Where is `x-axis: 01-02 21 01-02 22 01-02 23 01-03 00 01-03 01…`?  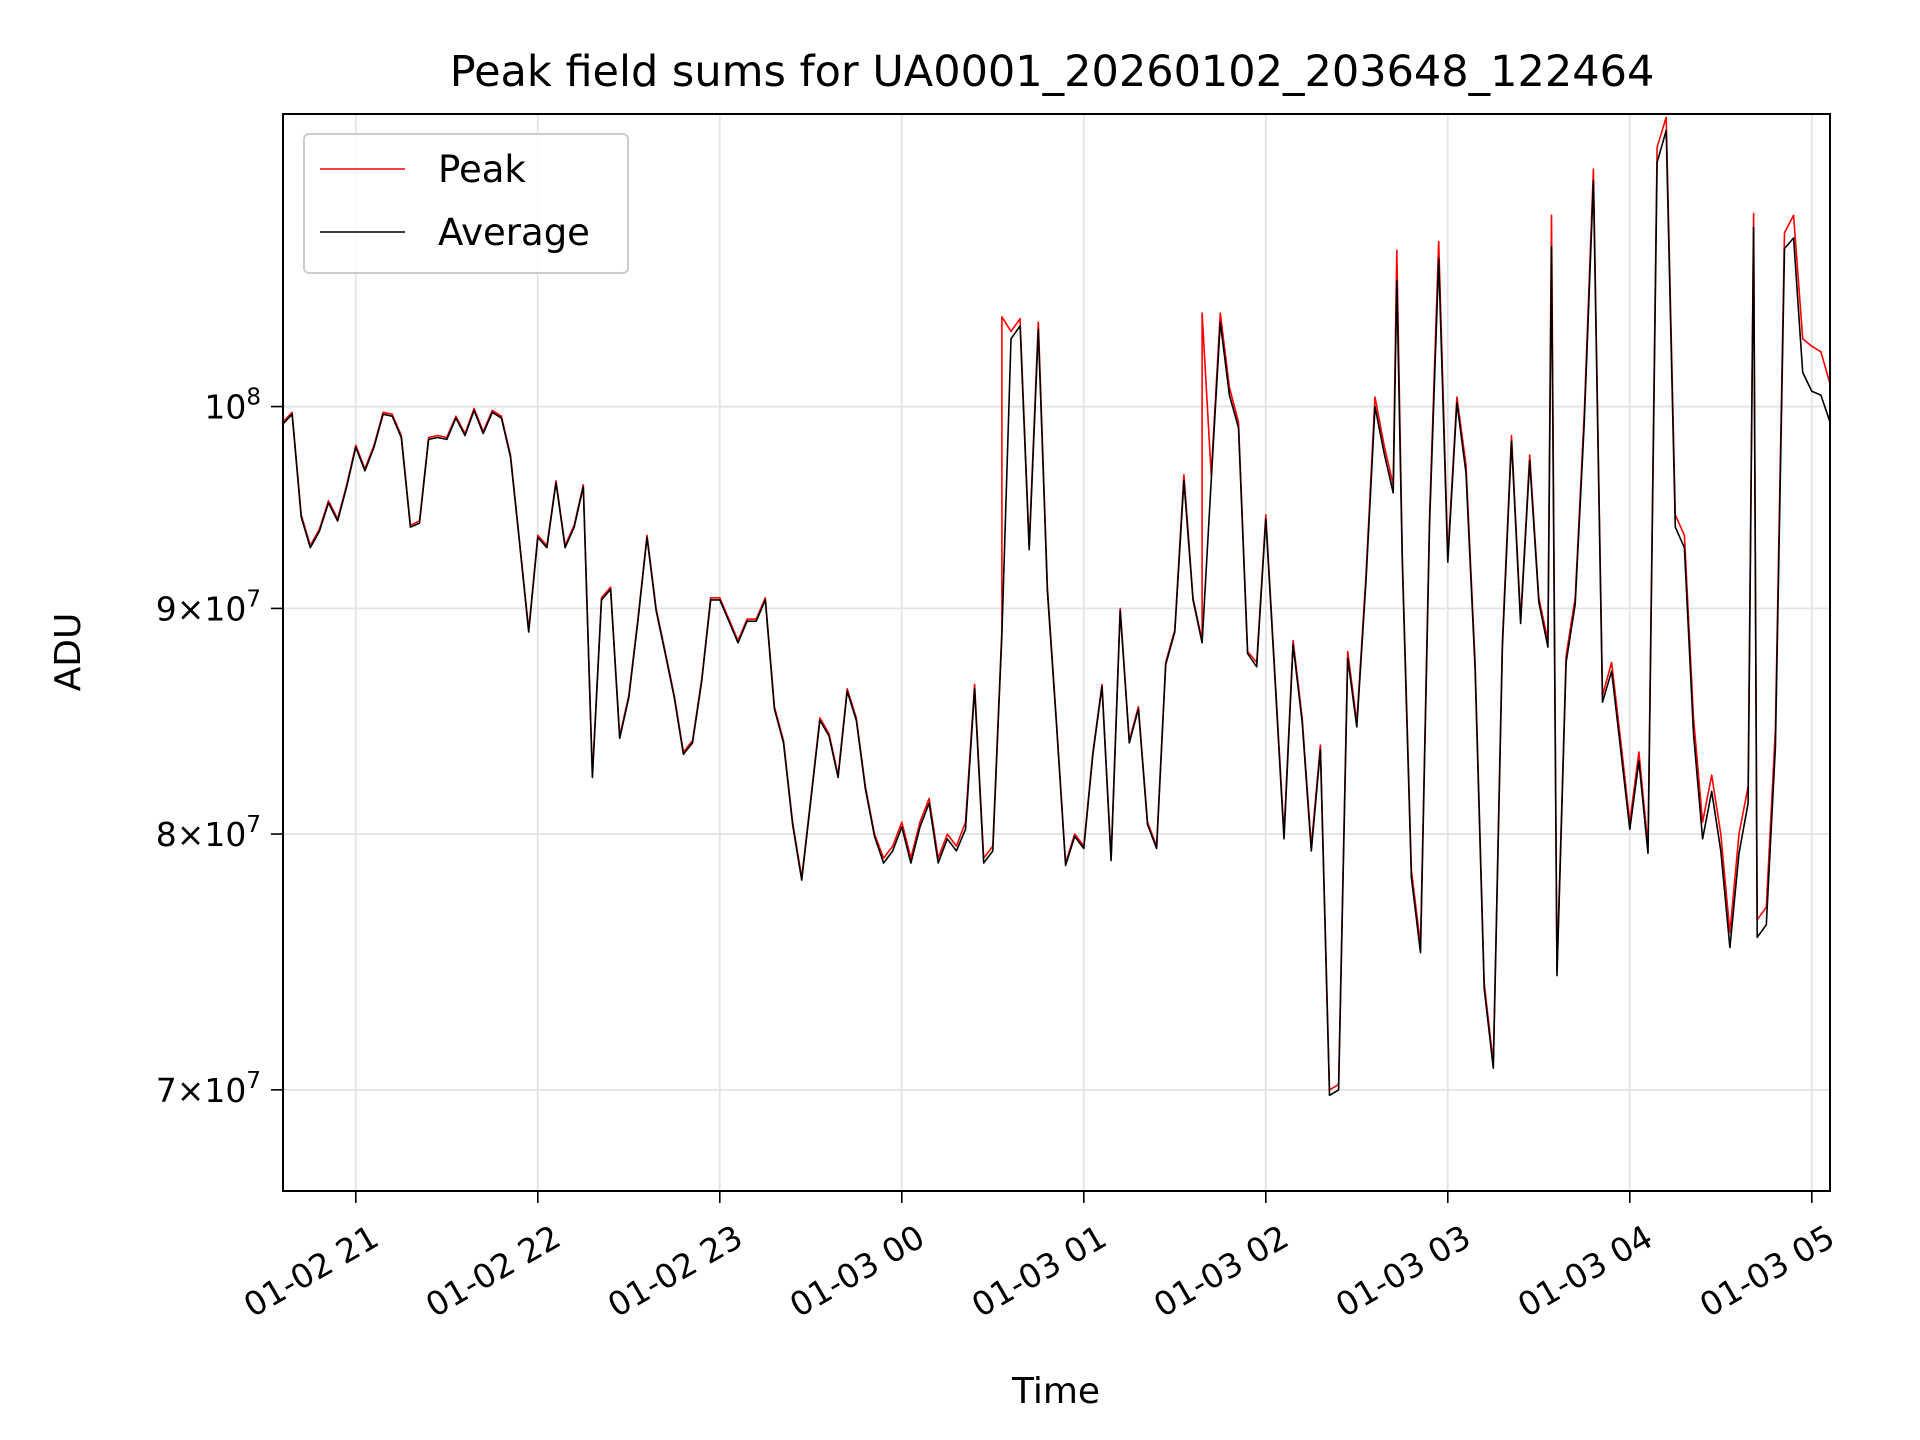 x-axis: 01-02 21 01-02 22 01-02 23 01-03 00 01-03 01… is located at coordinates (1039, 1258).